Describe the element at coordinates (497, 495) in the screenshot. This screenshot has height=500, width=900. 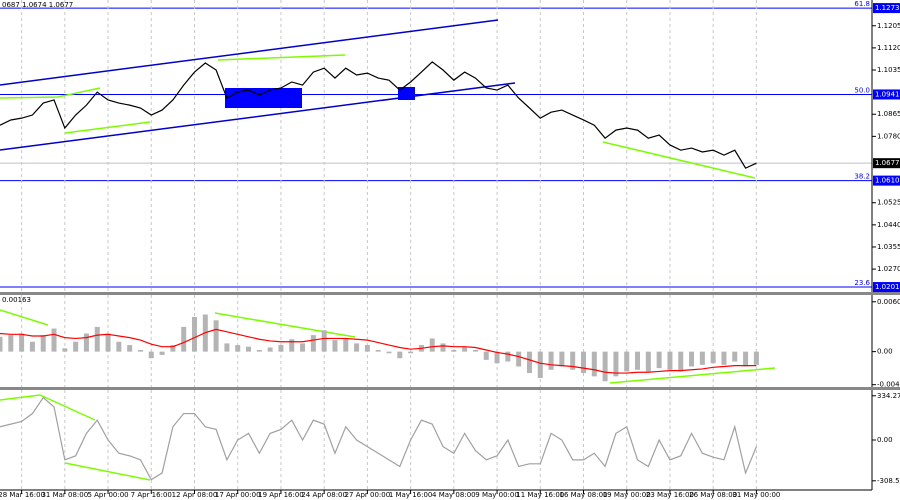
I see `x-tick-label: 9 May 00:00` at that location.